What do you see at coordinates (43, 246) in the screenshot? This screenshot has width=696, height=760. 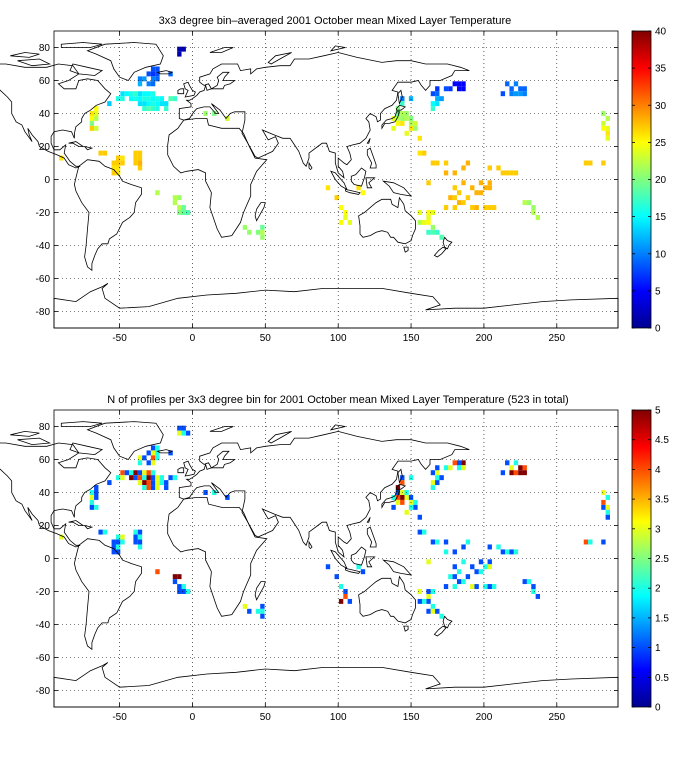 I see `y-tick-label: -40` at bounding box center [43, 246].